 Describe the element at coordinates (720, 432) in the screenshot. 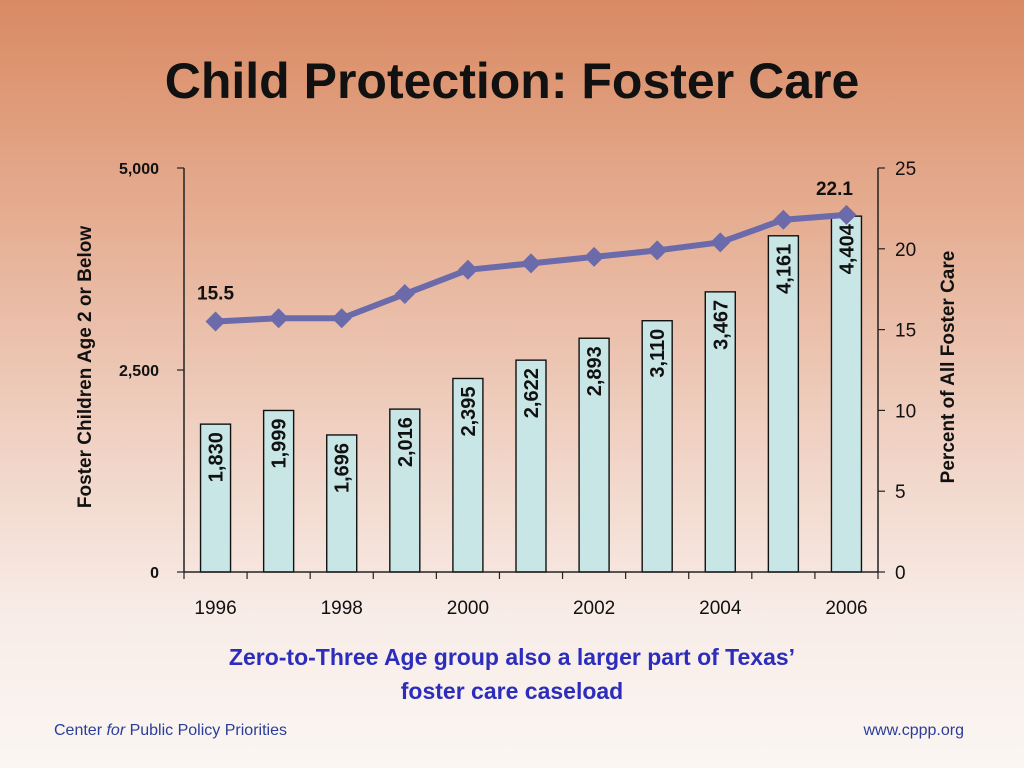

I see `bar-2004` at that location.